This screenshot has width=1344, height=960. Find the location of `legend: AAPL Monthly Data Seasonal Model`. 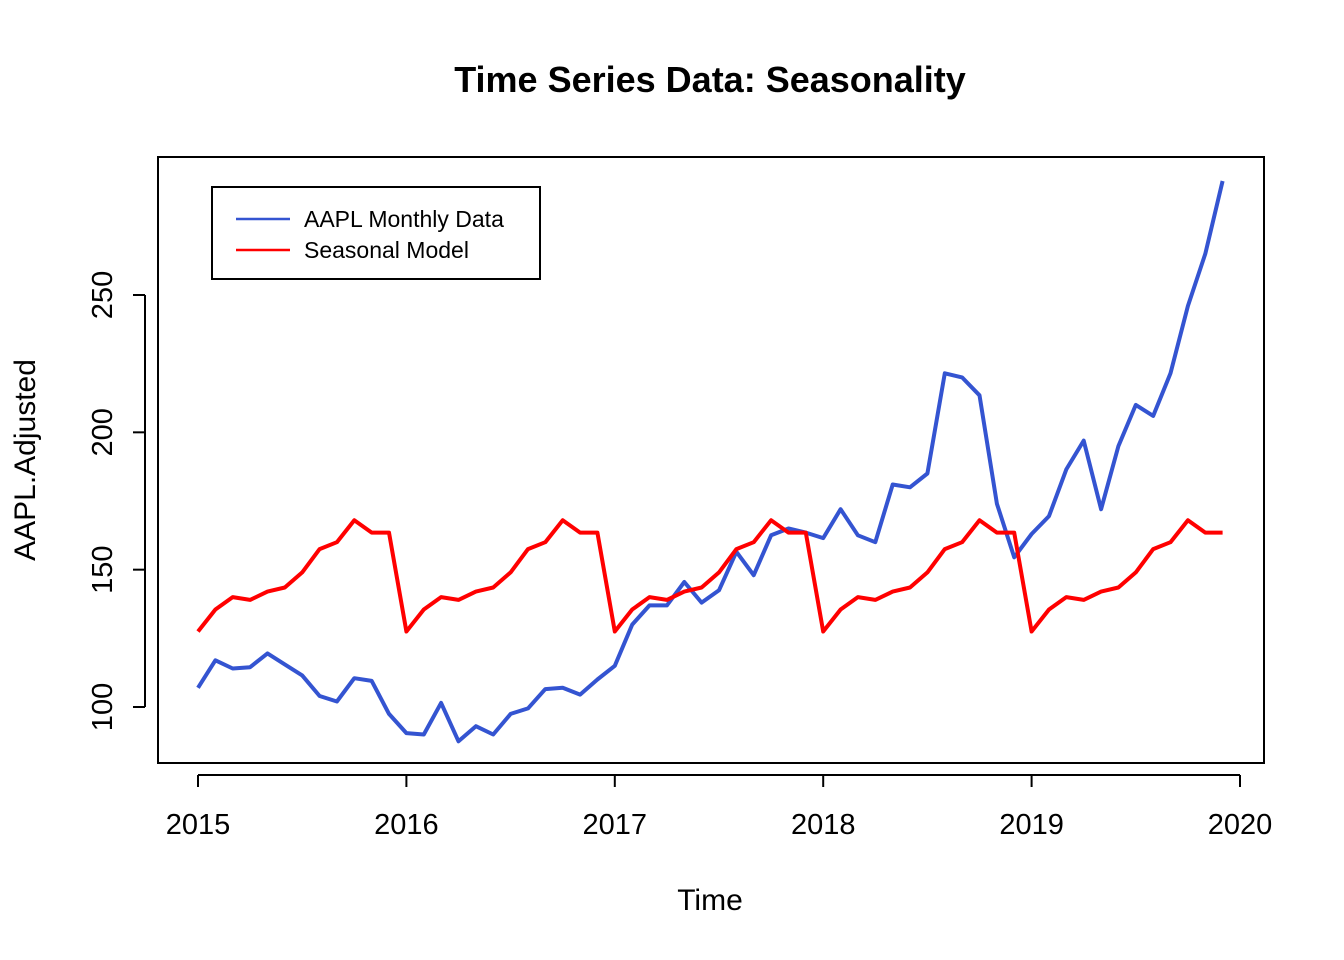

legend: AAPL Monthly Data Seasonal Model is located at coordinates (376, 233).